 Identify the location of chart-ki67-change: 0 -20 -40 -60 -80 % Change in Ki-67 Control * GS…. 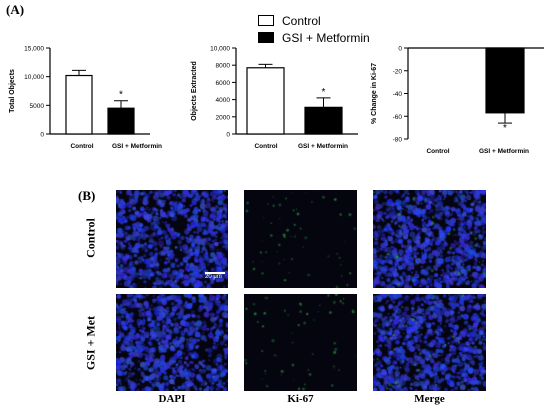
(457, 100).